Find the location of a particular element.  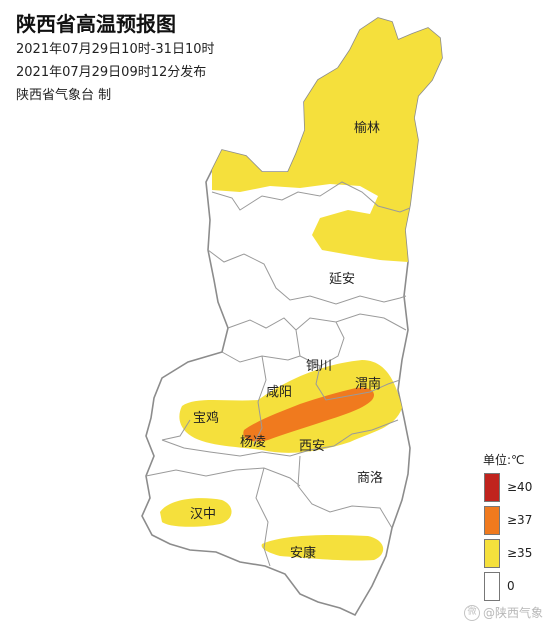

forecast-period: 2021年07月29日10时-31日10时 is located at coordinates (115, 49).